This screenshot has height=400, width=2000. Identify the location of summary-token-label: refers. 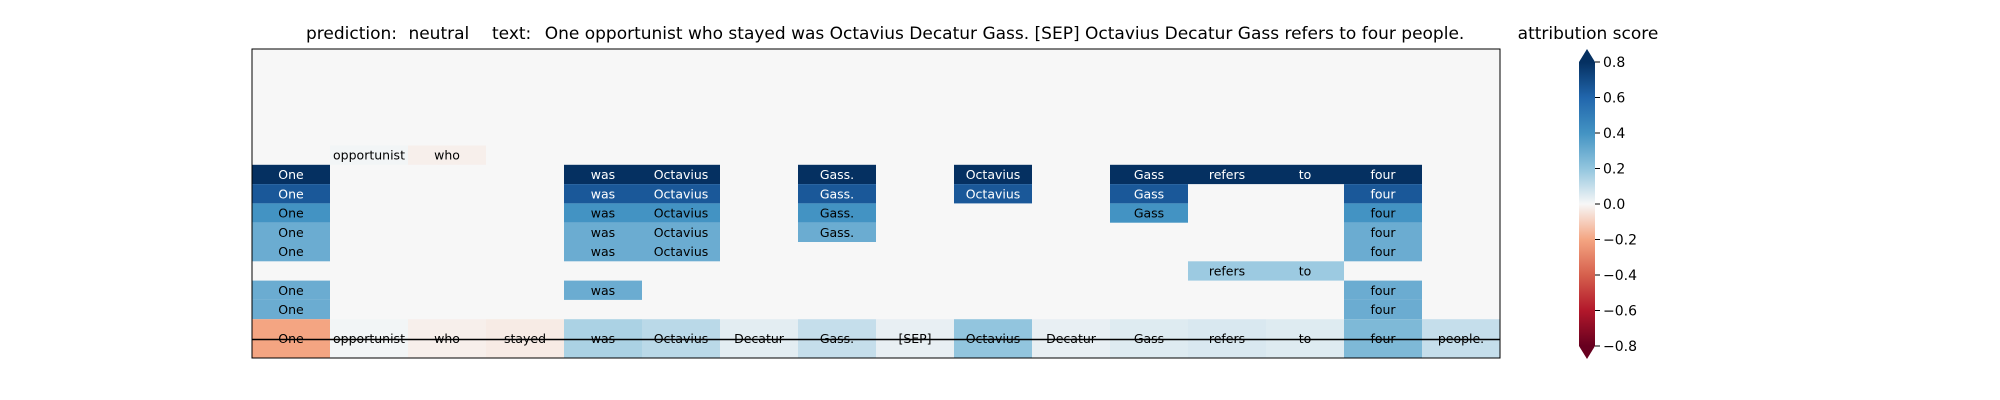
(1227, 338).